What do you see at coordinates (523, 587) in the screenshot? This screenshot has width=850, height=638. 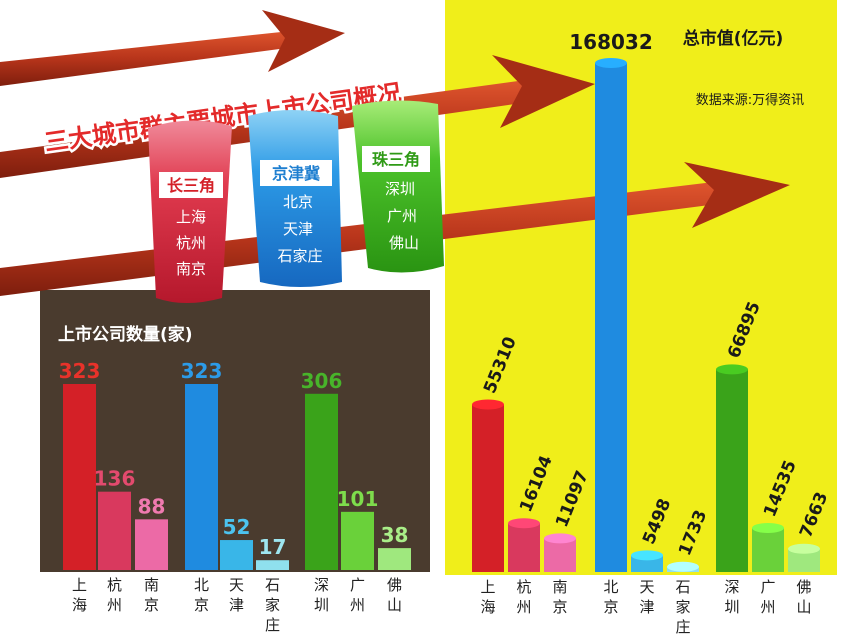 I see `cap-category-label: 杭` at bounding box center [523, 587].